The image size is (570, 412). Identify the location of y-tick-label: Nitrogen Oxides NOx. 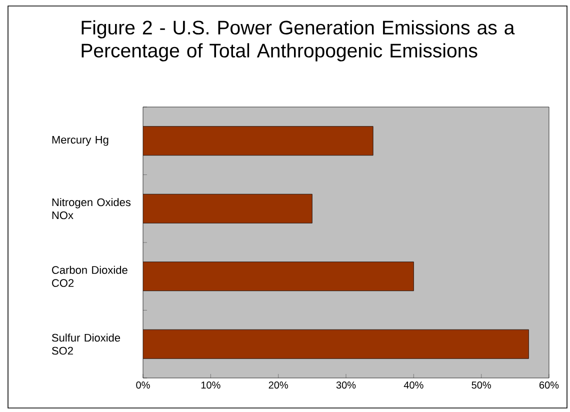
(91, 209).